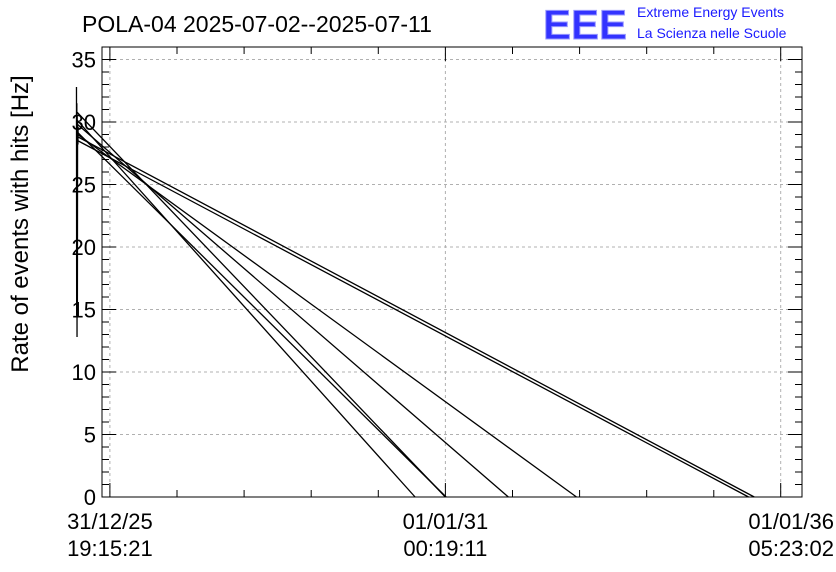  Describe the element at coordinates (84, 122) in the screenshot. I see `y-tick-label: 30` at that location.